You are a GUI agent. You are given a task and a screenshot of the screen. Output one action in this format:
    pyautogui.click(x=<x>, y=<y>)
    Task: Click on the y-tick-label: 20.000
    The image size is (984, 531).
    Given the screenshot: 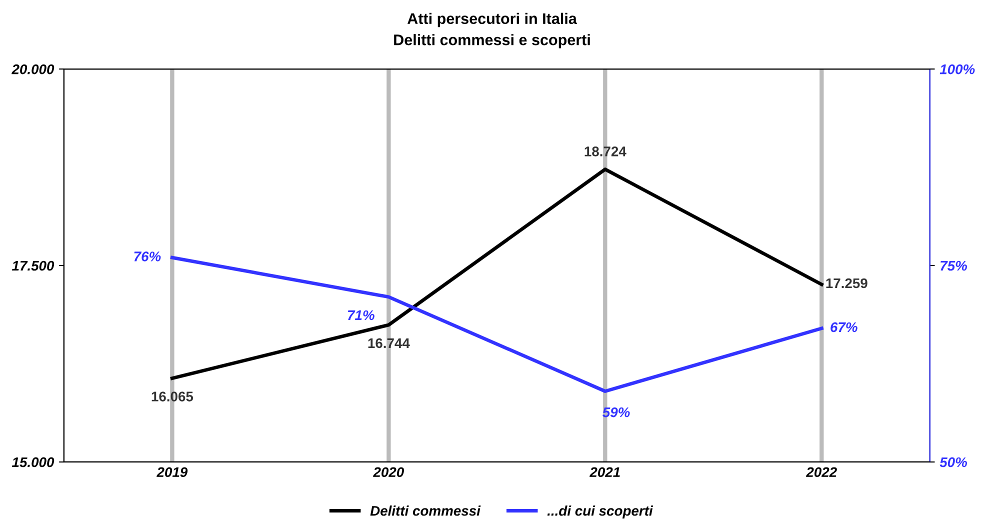 What is the action you would take?
    pyautogui.click(x=33, y=69)
    